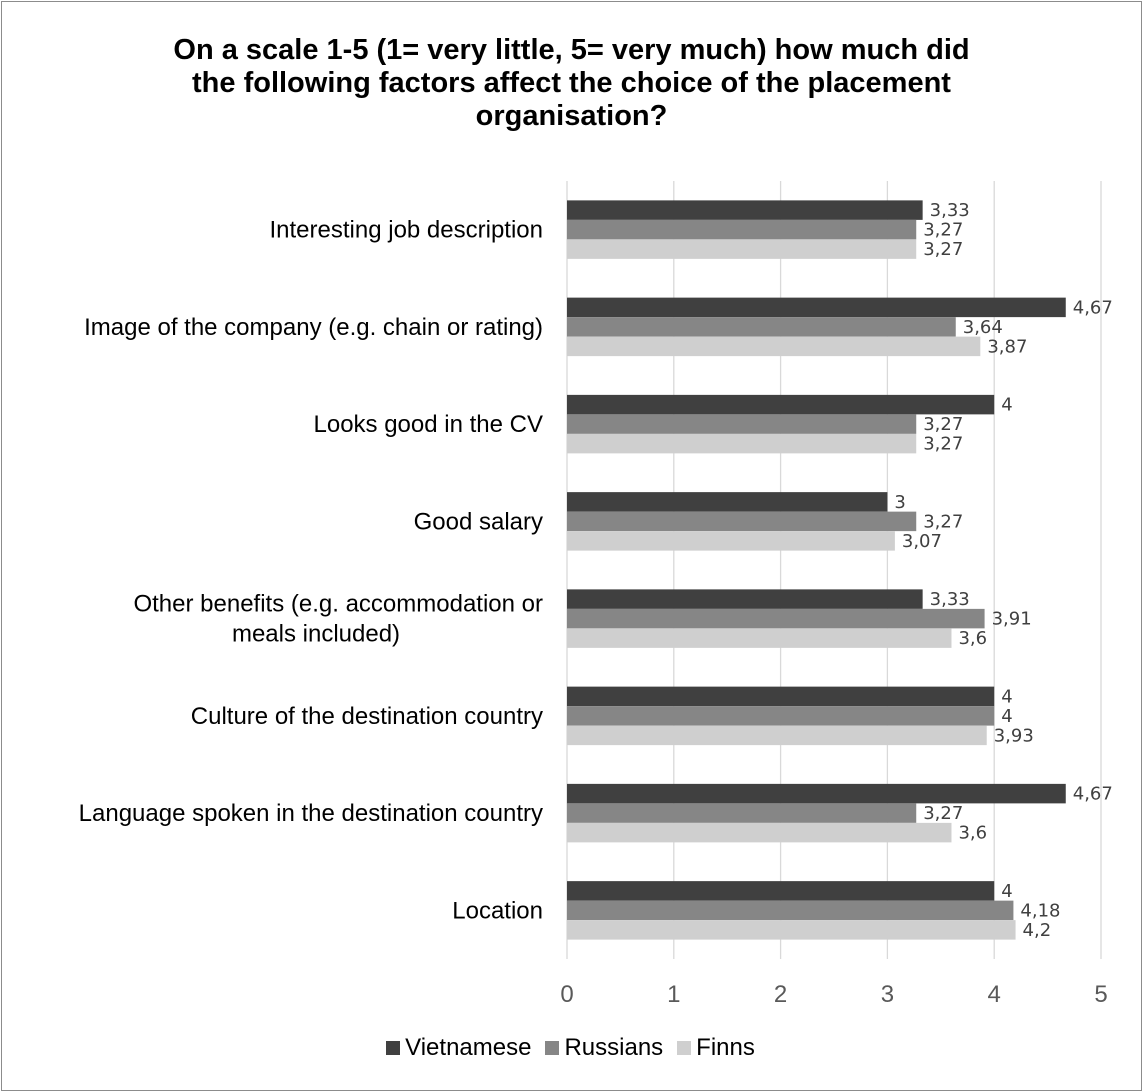 This screenshot has height=1091, width=1143. I want to click on data-label: 3,91, so click(1012, 619).